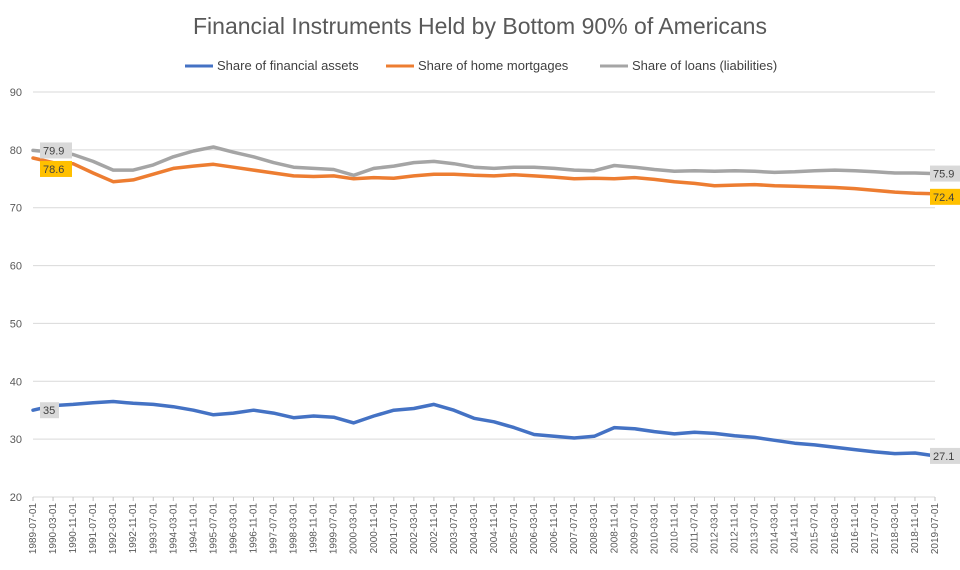 This screenshot has width=960, height=570. I want to click on last-label-financial-assets-text: 27.1, so click(943, 457).